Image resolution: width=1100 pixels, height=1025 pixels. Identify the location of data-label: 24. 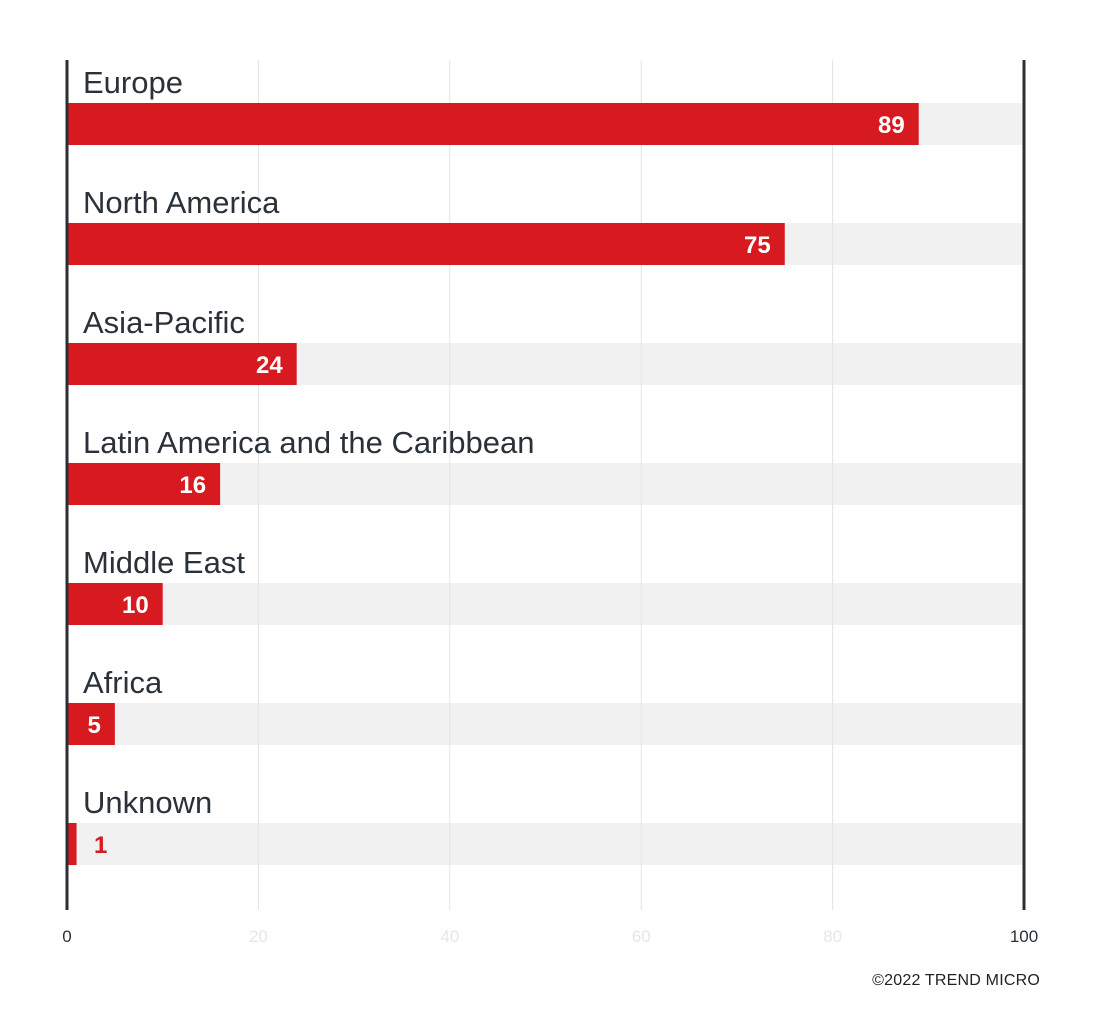
(269, 365).